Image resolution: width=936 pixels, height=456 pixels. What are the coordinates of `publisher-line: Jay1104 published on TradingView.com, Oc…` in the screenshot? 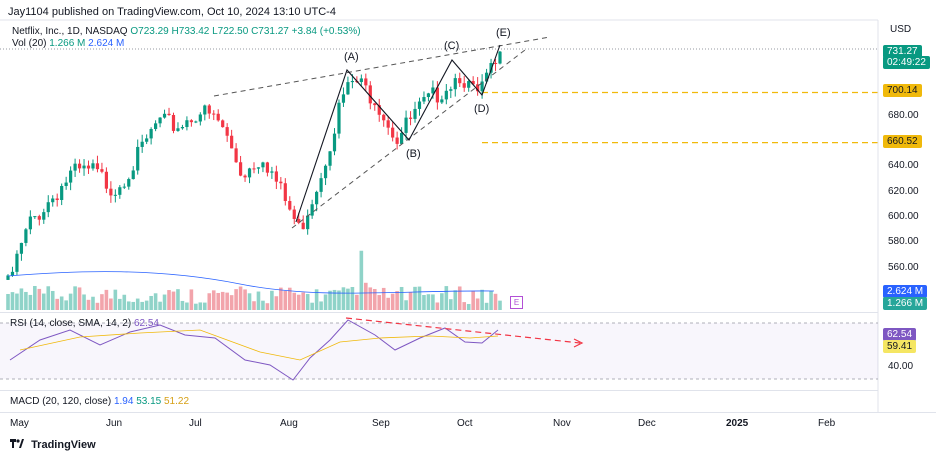 It's located at (172, 12).